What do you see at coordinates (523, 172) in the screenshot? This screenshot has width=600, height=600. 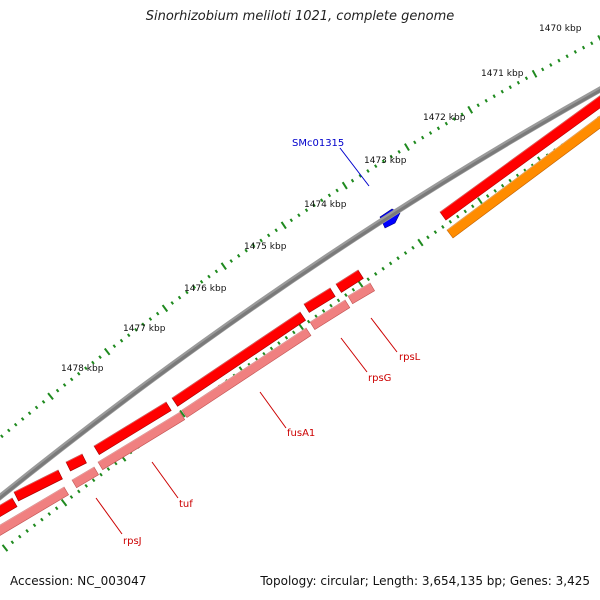 I see `orange-gene-block-bevel` at bounding box center [523, 172].